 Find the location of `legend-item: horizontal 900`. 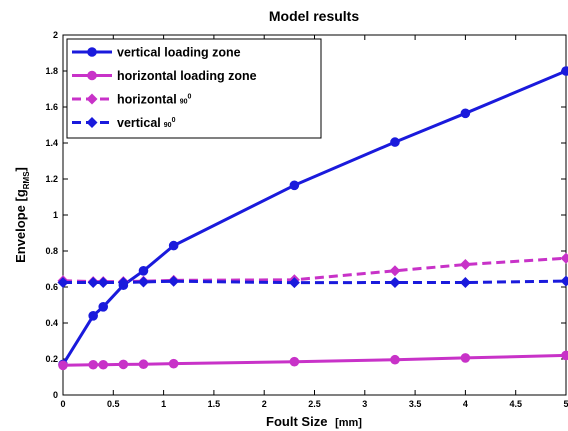

legend-item: horizontal 900 is located at coordinates (132, 100).